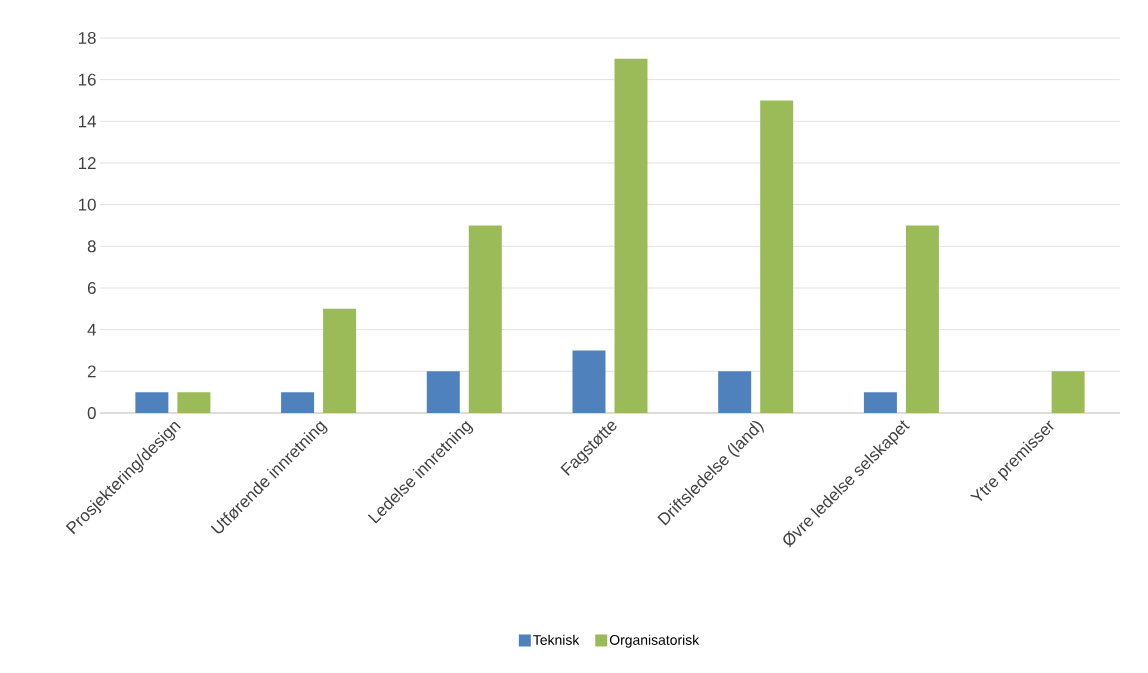 The width and height of the screenshot is (1148, 673). I want to click on y-tick-label: 12, so click(87, 163).